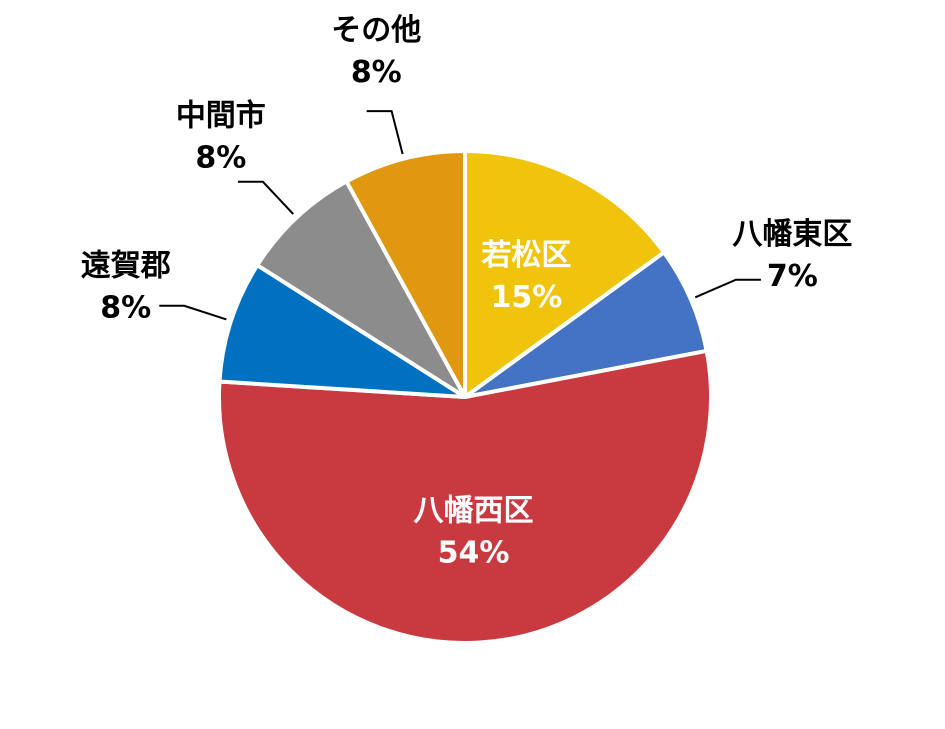  I want to click on slice-label: 八幡東区, so click(792, 234).